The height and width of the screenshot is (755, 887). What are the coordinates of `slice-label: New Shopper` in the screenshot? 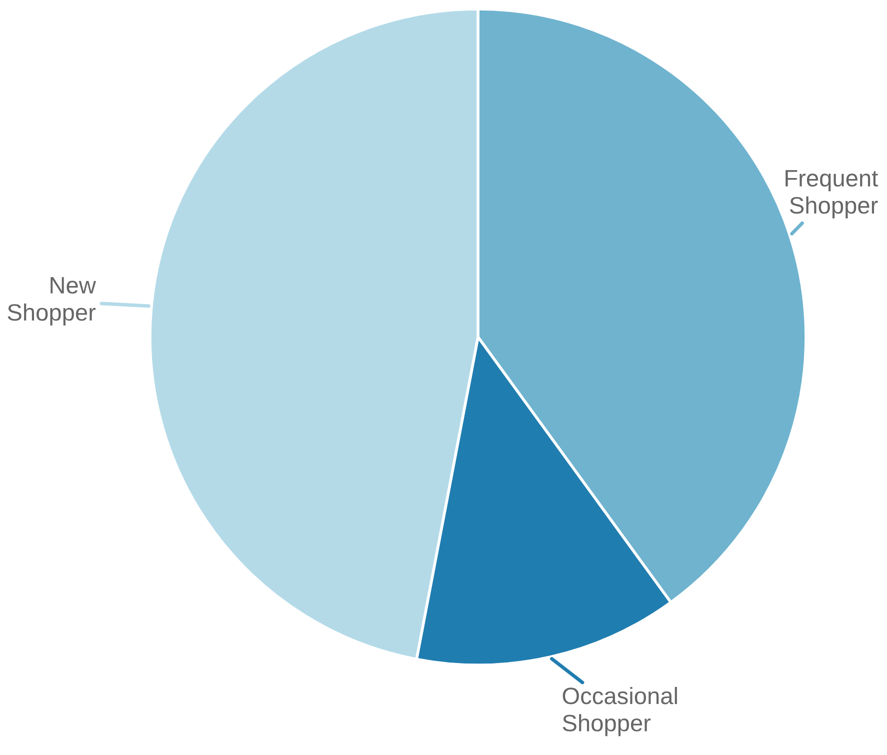 It's located at (52, 301).